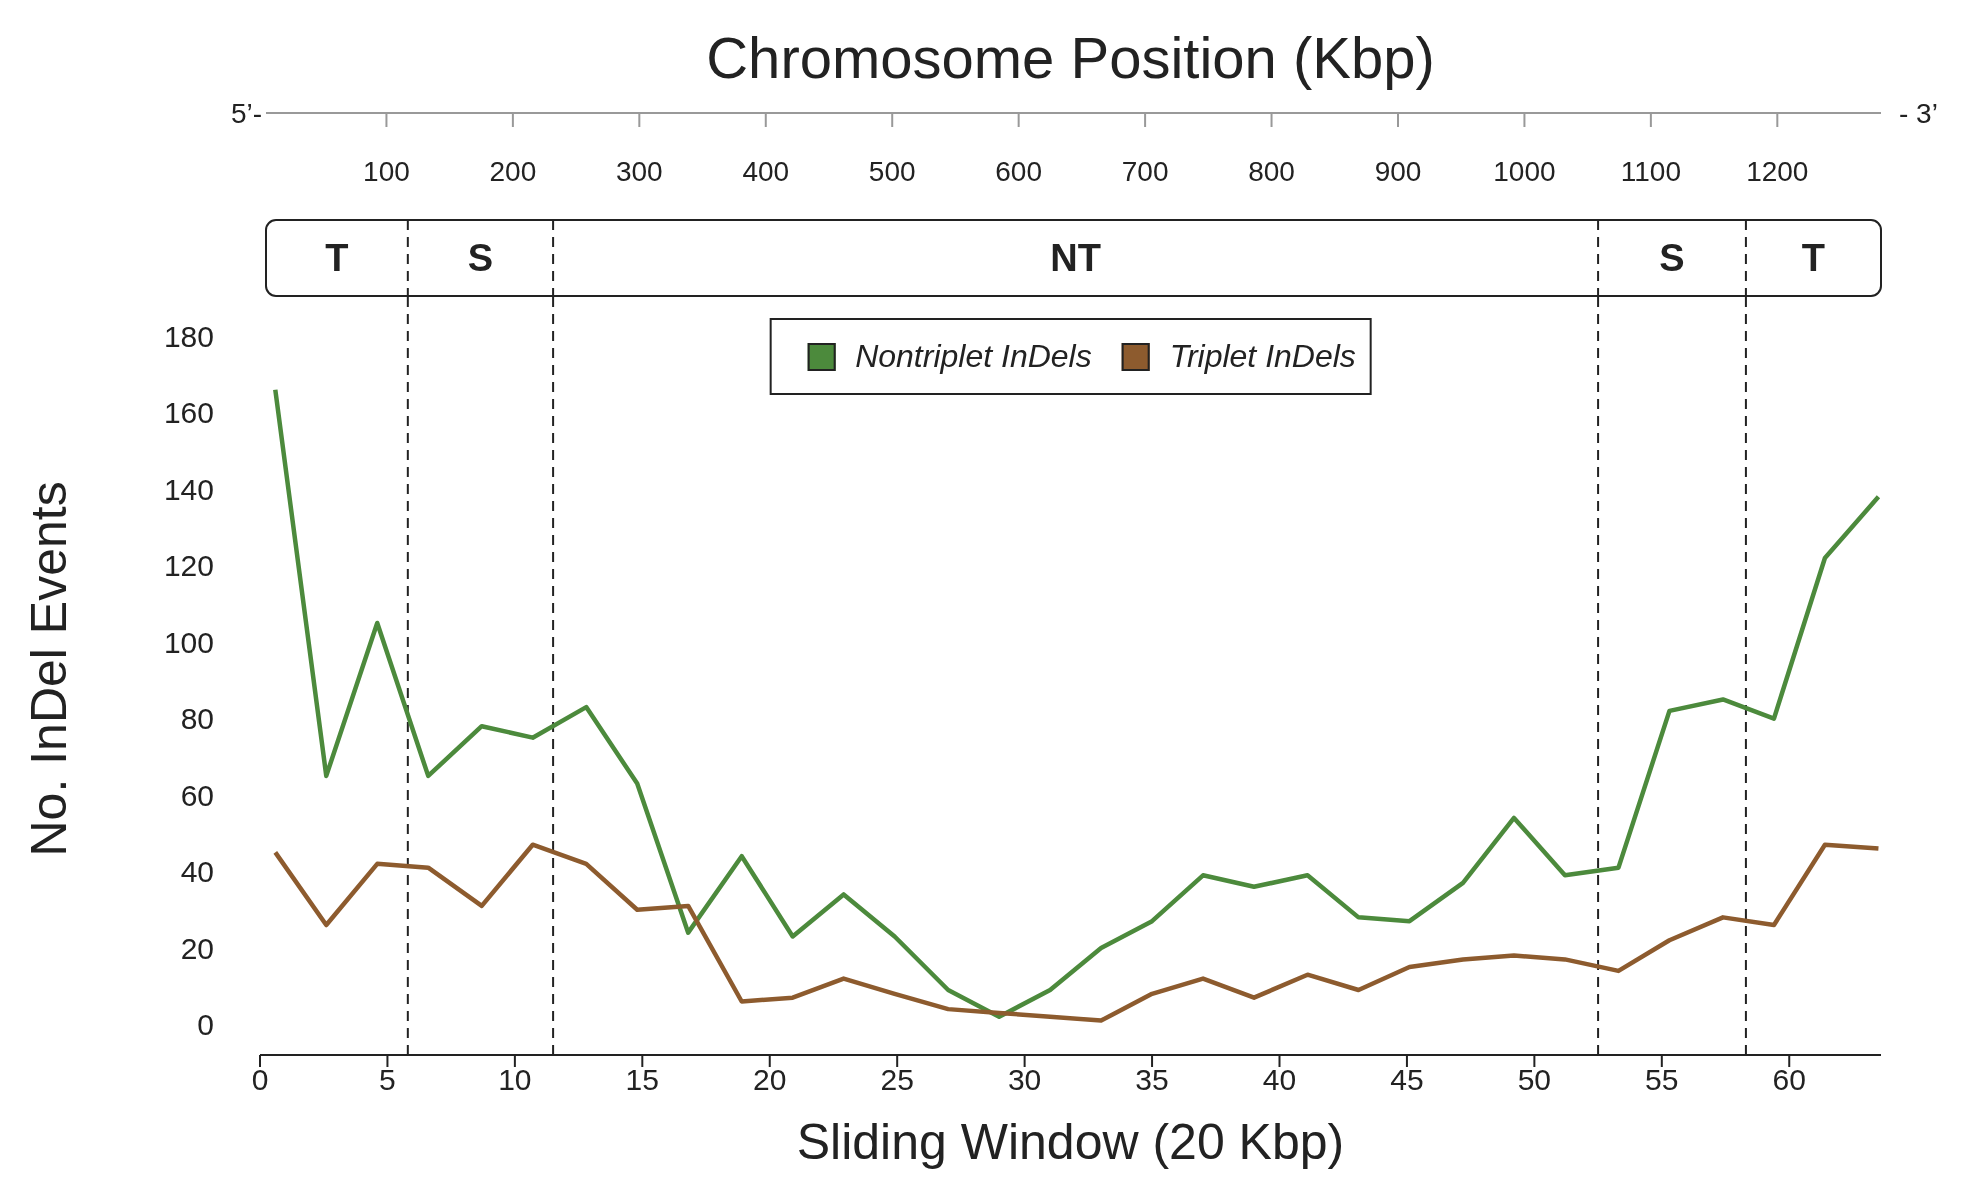 This screenshot has height=1186, width=1961. What do you see at coordinates (1918, 113) in the screenshot?
I see `text: - 3’` at bounding box center [1918, 113].